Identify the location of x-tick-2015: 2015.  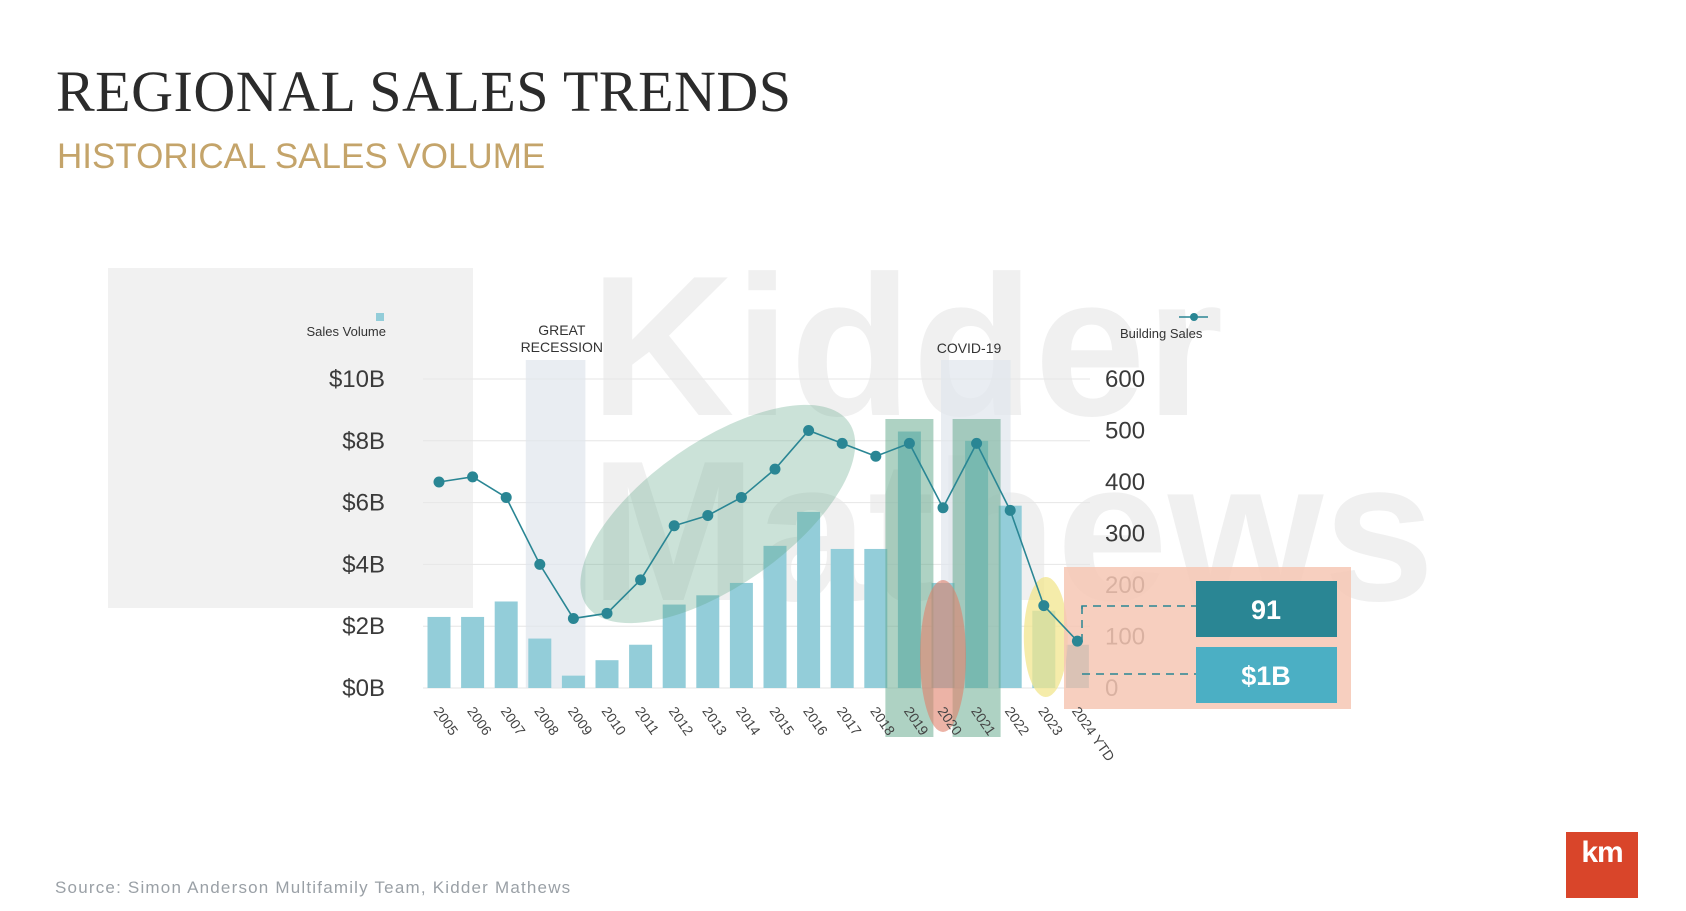
(782, 721).